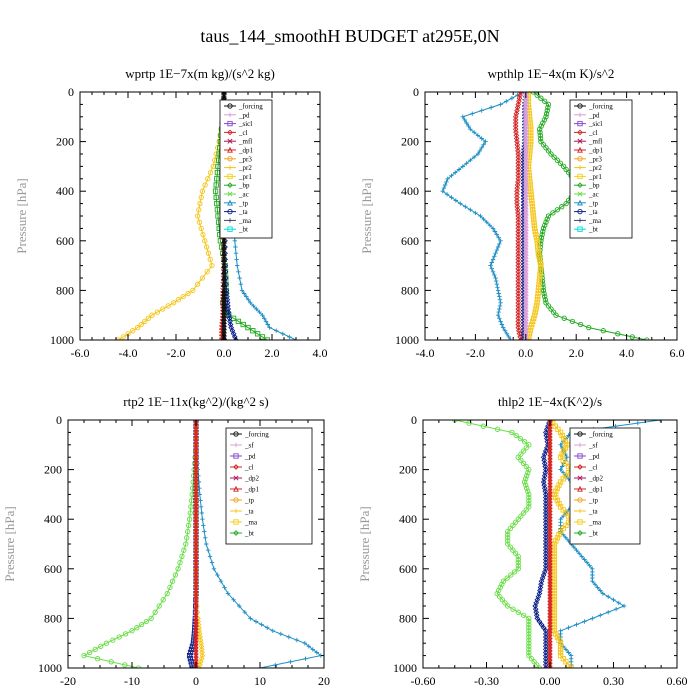 The width and height of the screenshot is (700, 700). I want to click on legend-entry: _ta, so click(243, 212).